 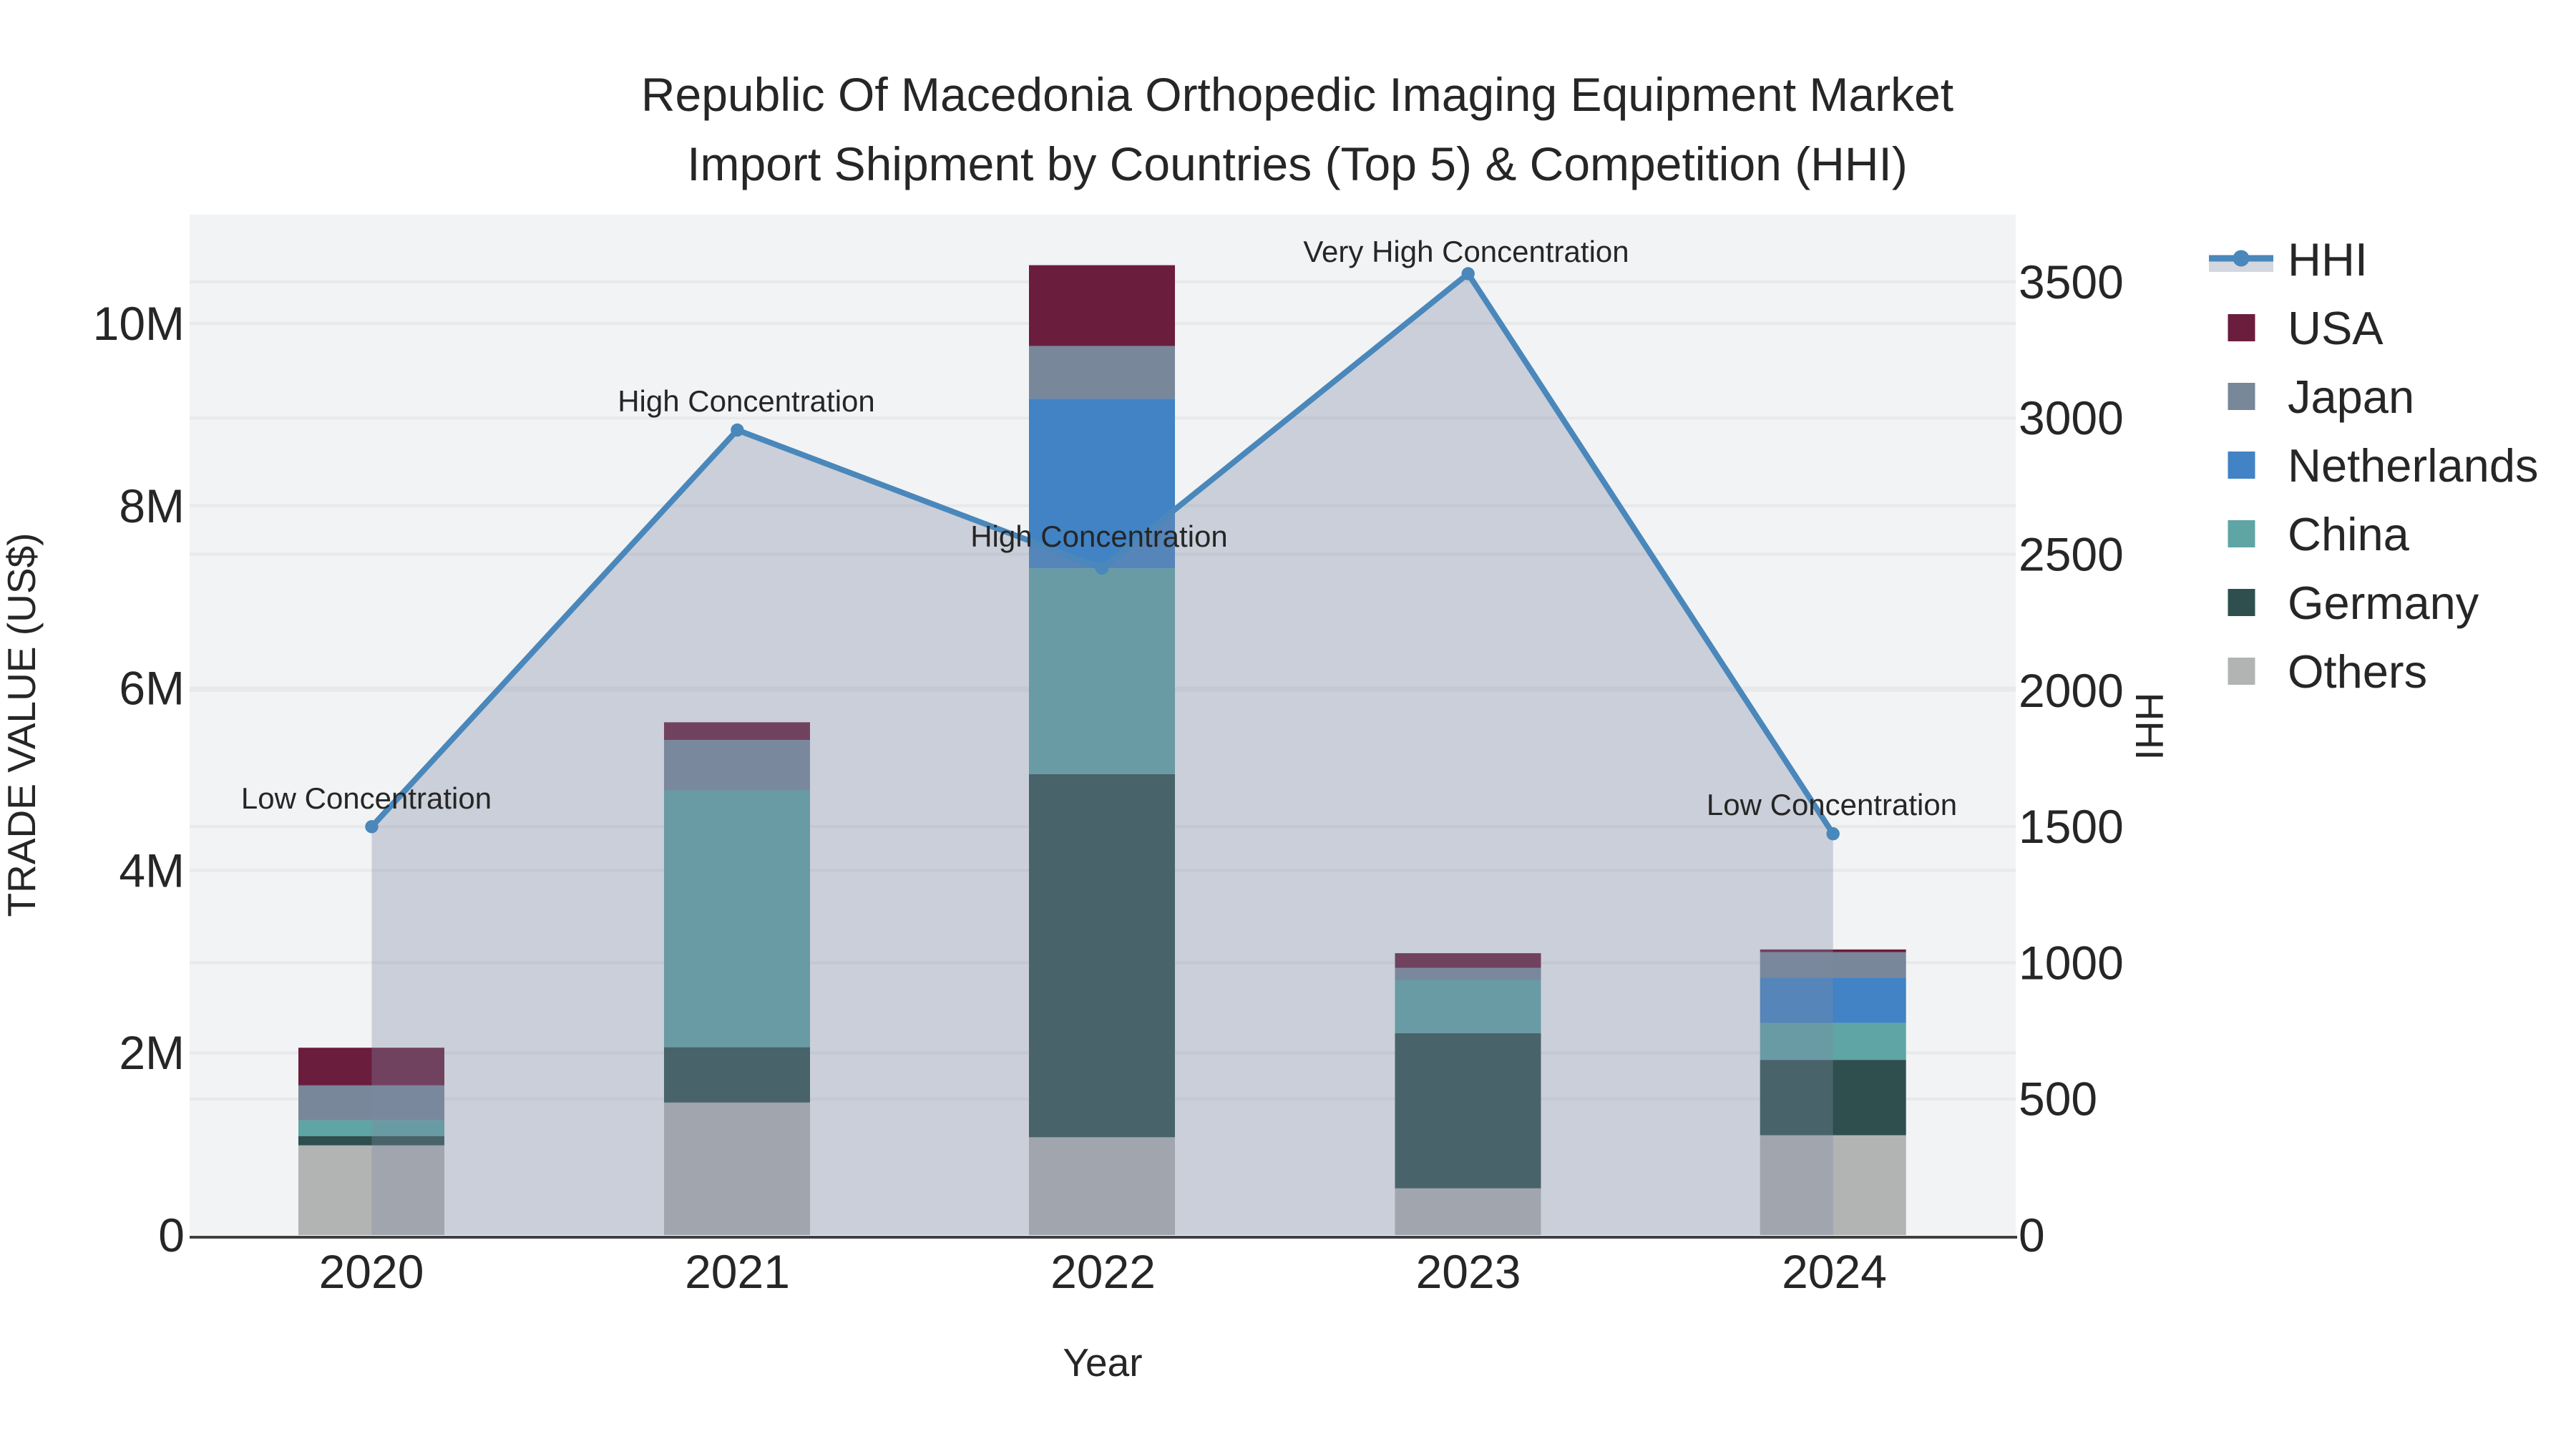 I want to click on svg-text: Very High Concentration, so click(x=1466, y=251).